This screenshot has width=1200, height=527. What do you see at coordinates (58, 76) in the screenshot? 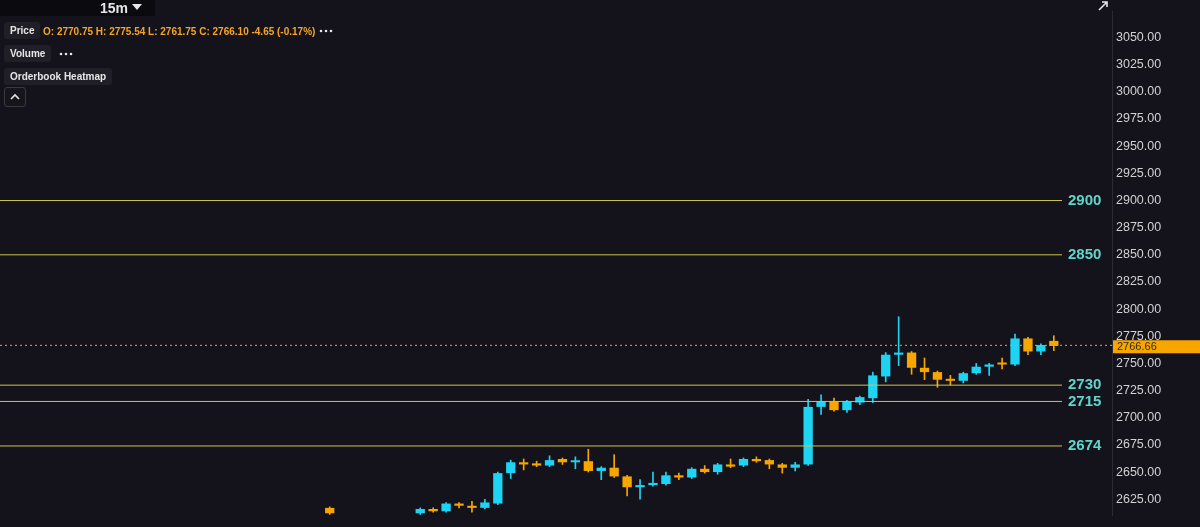
I see `annotation: Orderbook Heatmap` at bounding box center [58, 76].